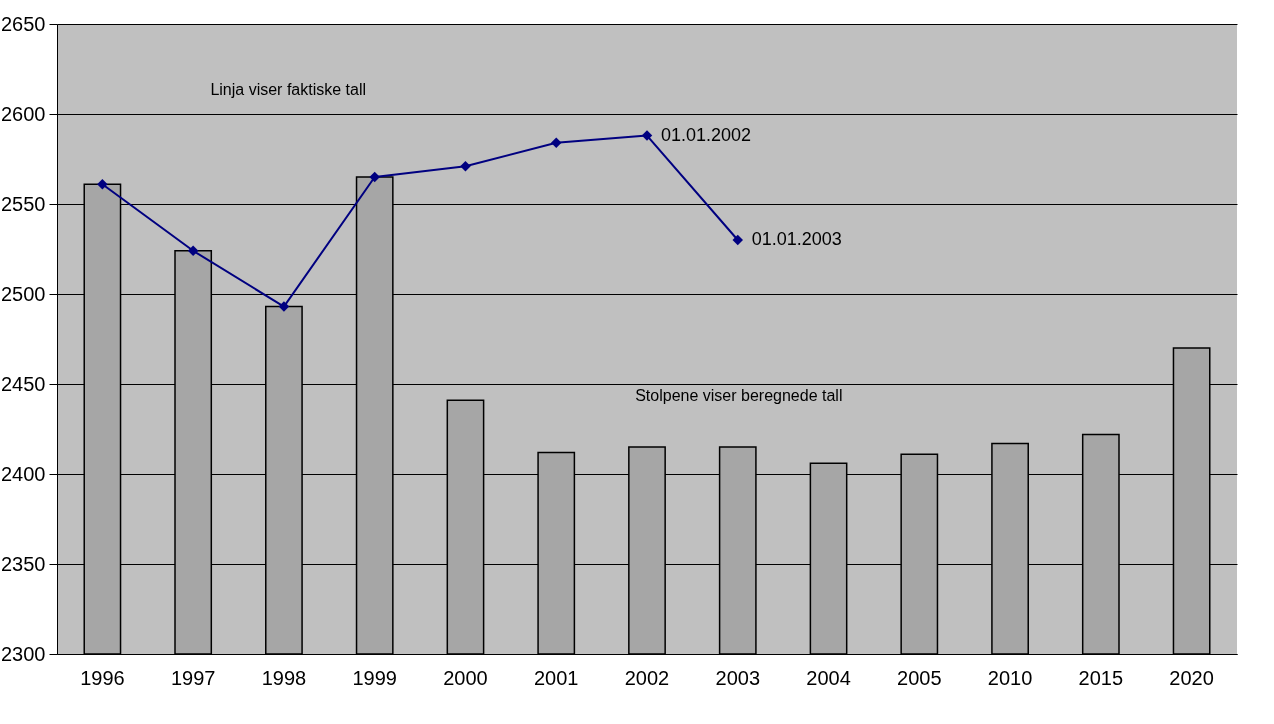  I want to click on x-tick-label: 2005, so click(919, 677).